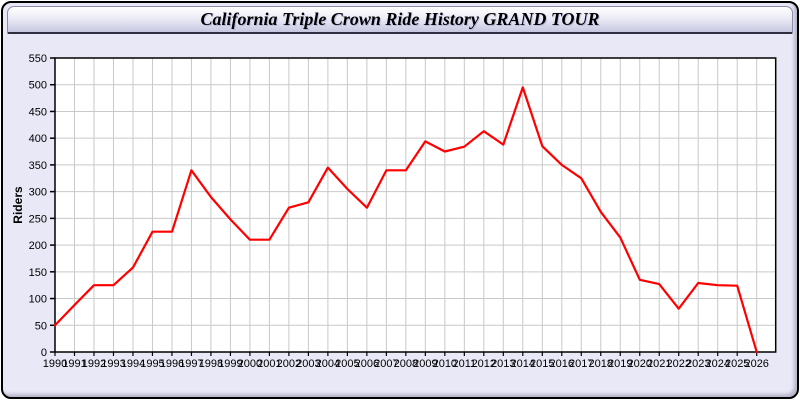  Describe the element at coordinates (133, 364) in the screenshot. I see `x-tick-label: 1994` at that location.